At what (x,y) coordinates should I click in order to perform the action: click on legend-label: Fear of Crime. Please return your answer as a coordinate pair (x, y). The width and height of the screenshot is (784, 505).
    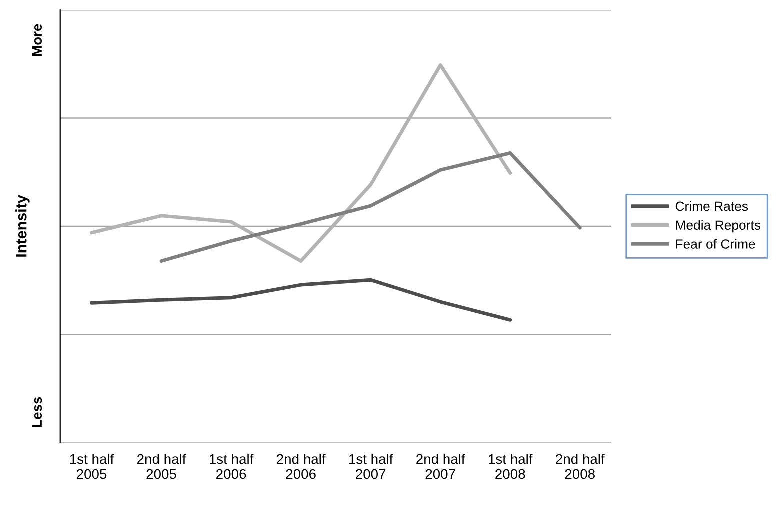
    Looking at the image, I should click on (716, 244).